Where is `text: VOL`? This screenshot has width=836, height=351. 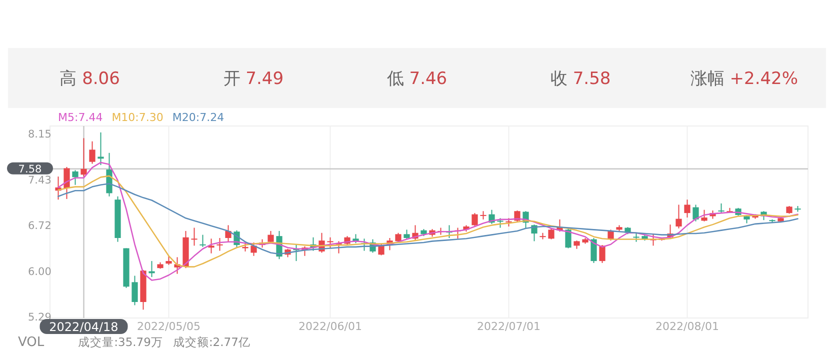 text: VOL is located at coordinates (31, 342).